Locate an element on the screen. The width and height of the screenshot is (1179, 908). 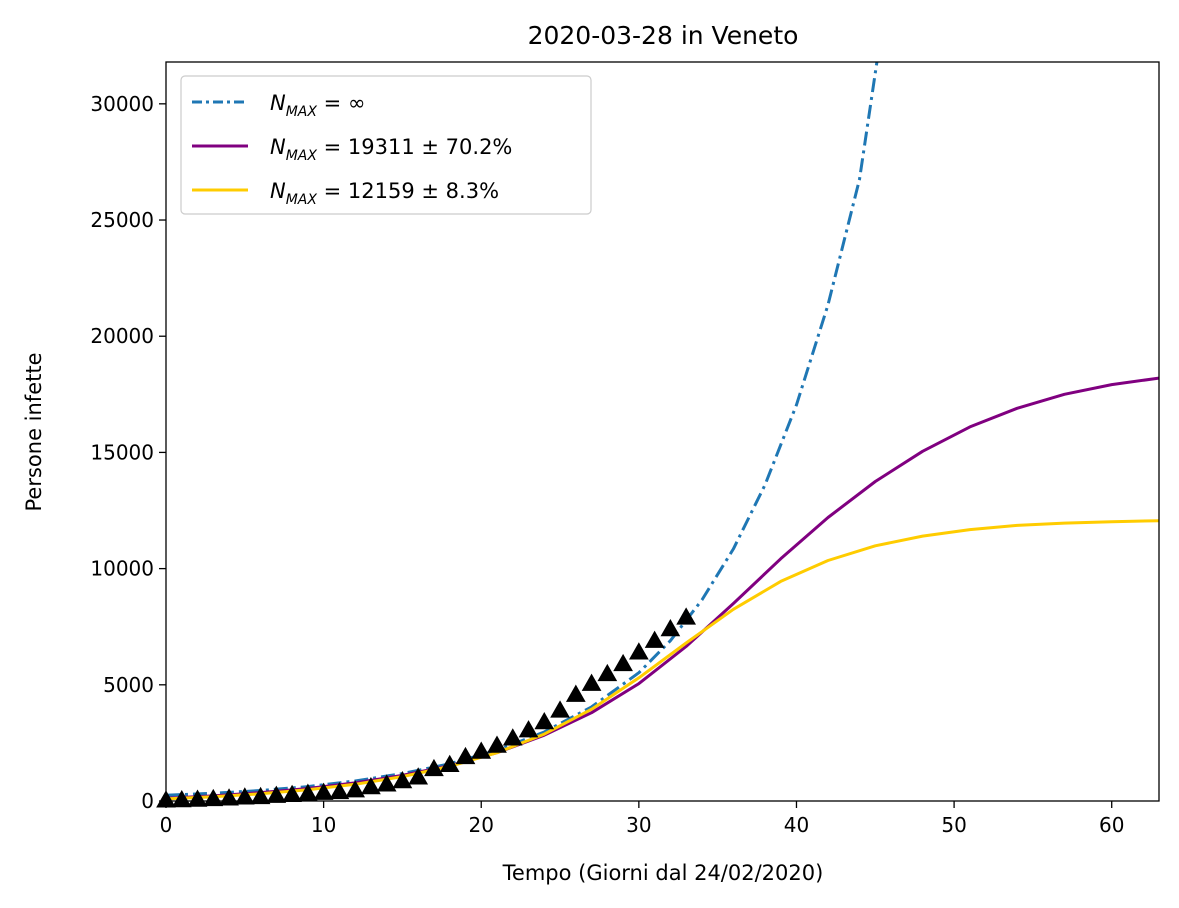
x-tick-label: 60 is located at coordinates (1111, 825).